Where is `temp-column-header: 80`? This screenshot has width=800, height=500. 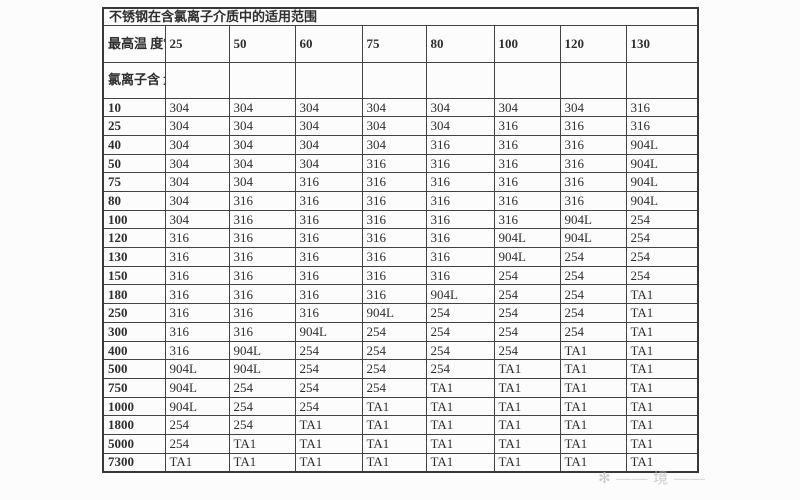
temp-column-header: 80 is located at coordinates (460, 43).